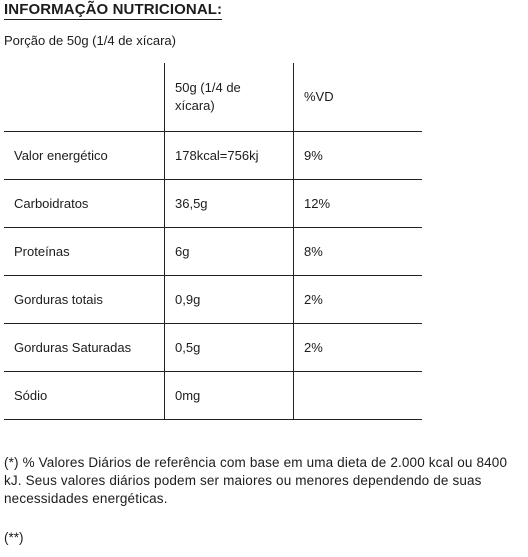 The width and height of the screenshot is (528, 557). What do you see at coordinates (357, 203) in the screenshot?
I see `nutrient-dv: 12%` at bounding box center [357, 203].